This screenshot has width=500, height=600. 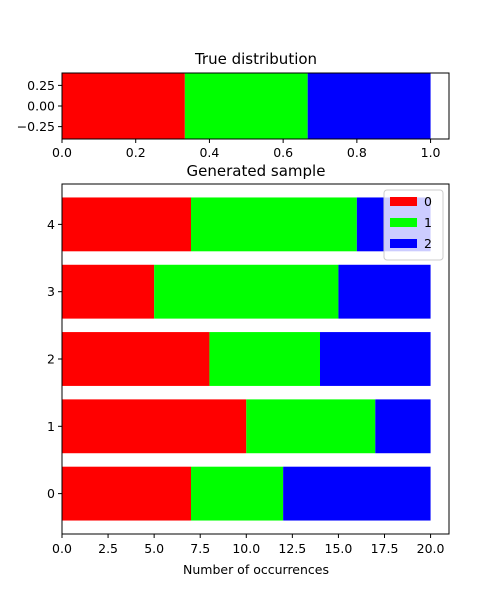 What do you see at coordinates (209, 152) in the screenshot?
I see `true-distribution-x-tick-label: 0.4` at bounding box center [209, 152].